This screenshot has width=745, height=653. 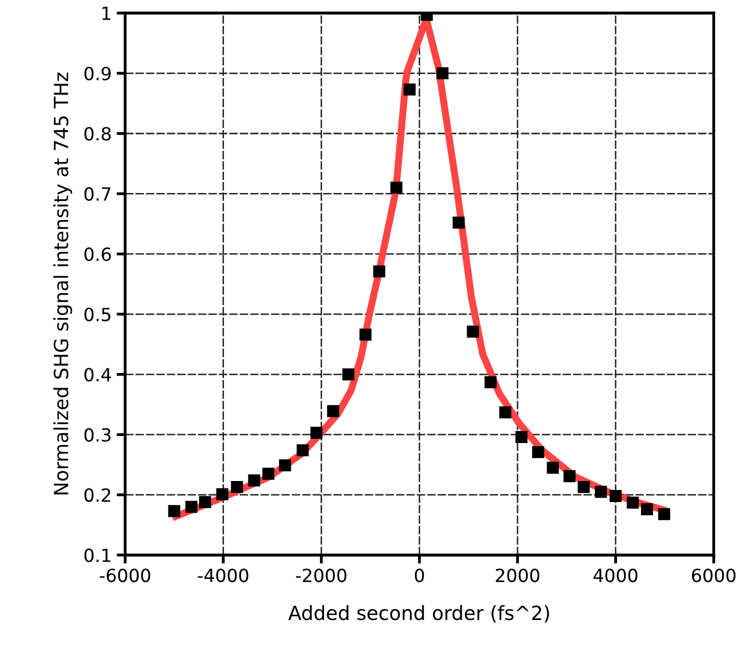 I want to click on x-tick-label: 4000, so click(x=616, y=575).